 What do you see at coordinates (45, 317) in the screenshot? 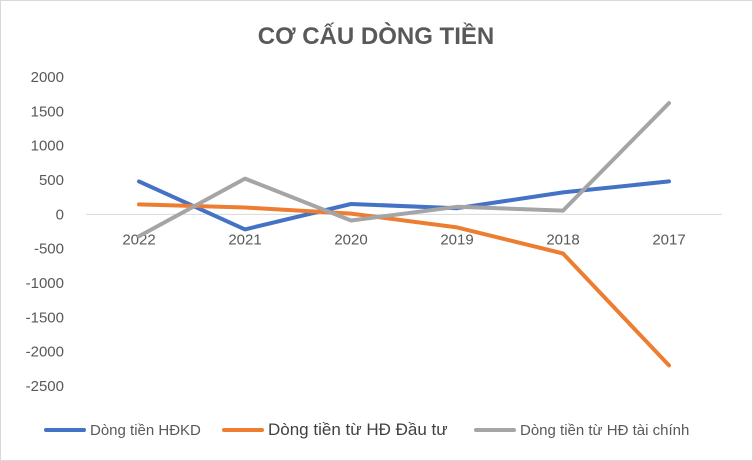
I see `y-tick-label: -1500` at bounding box center [45, 317].